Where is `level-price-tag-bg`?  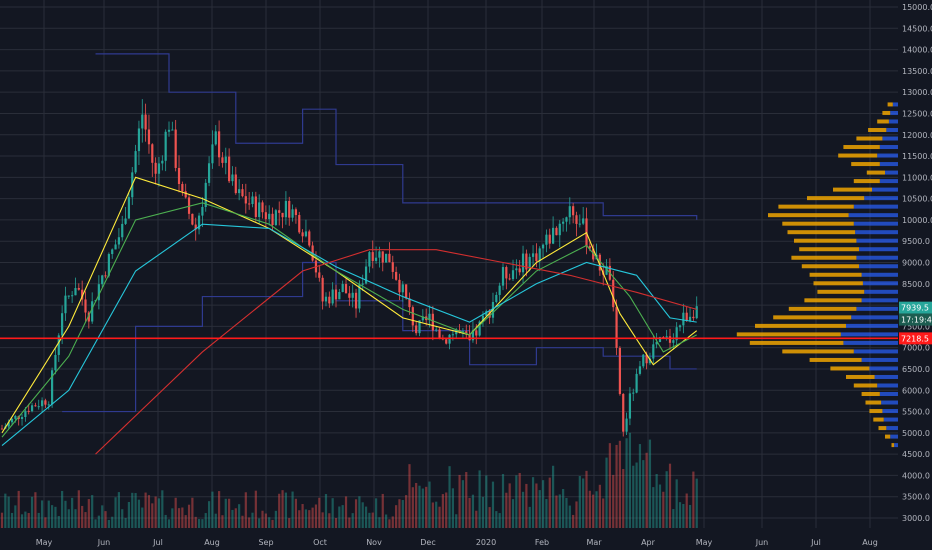
level-price-tag-bg is located at coordinates (915, 338).